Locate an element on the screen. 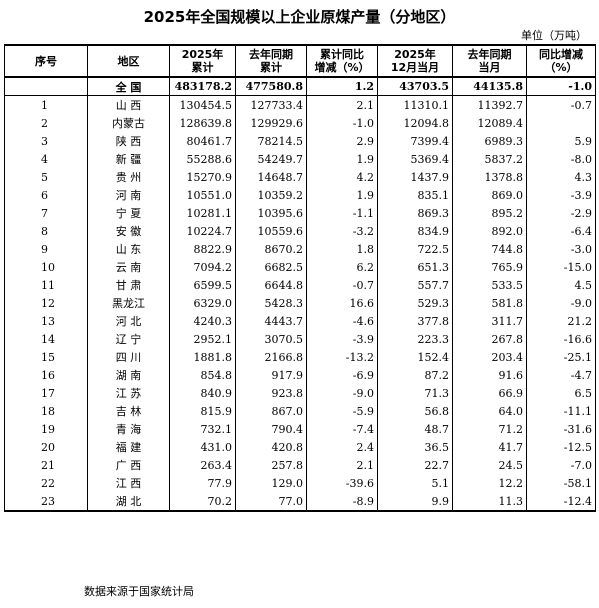 This screenshot has width=599, height=608. cell-prev-ytd: 4443.7 is located at coordinates (271, 321).